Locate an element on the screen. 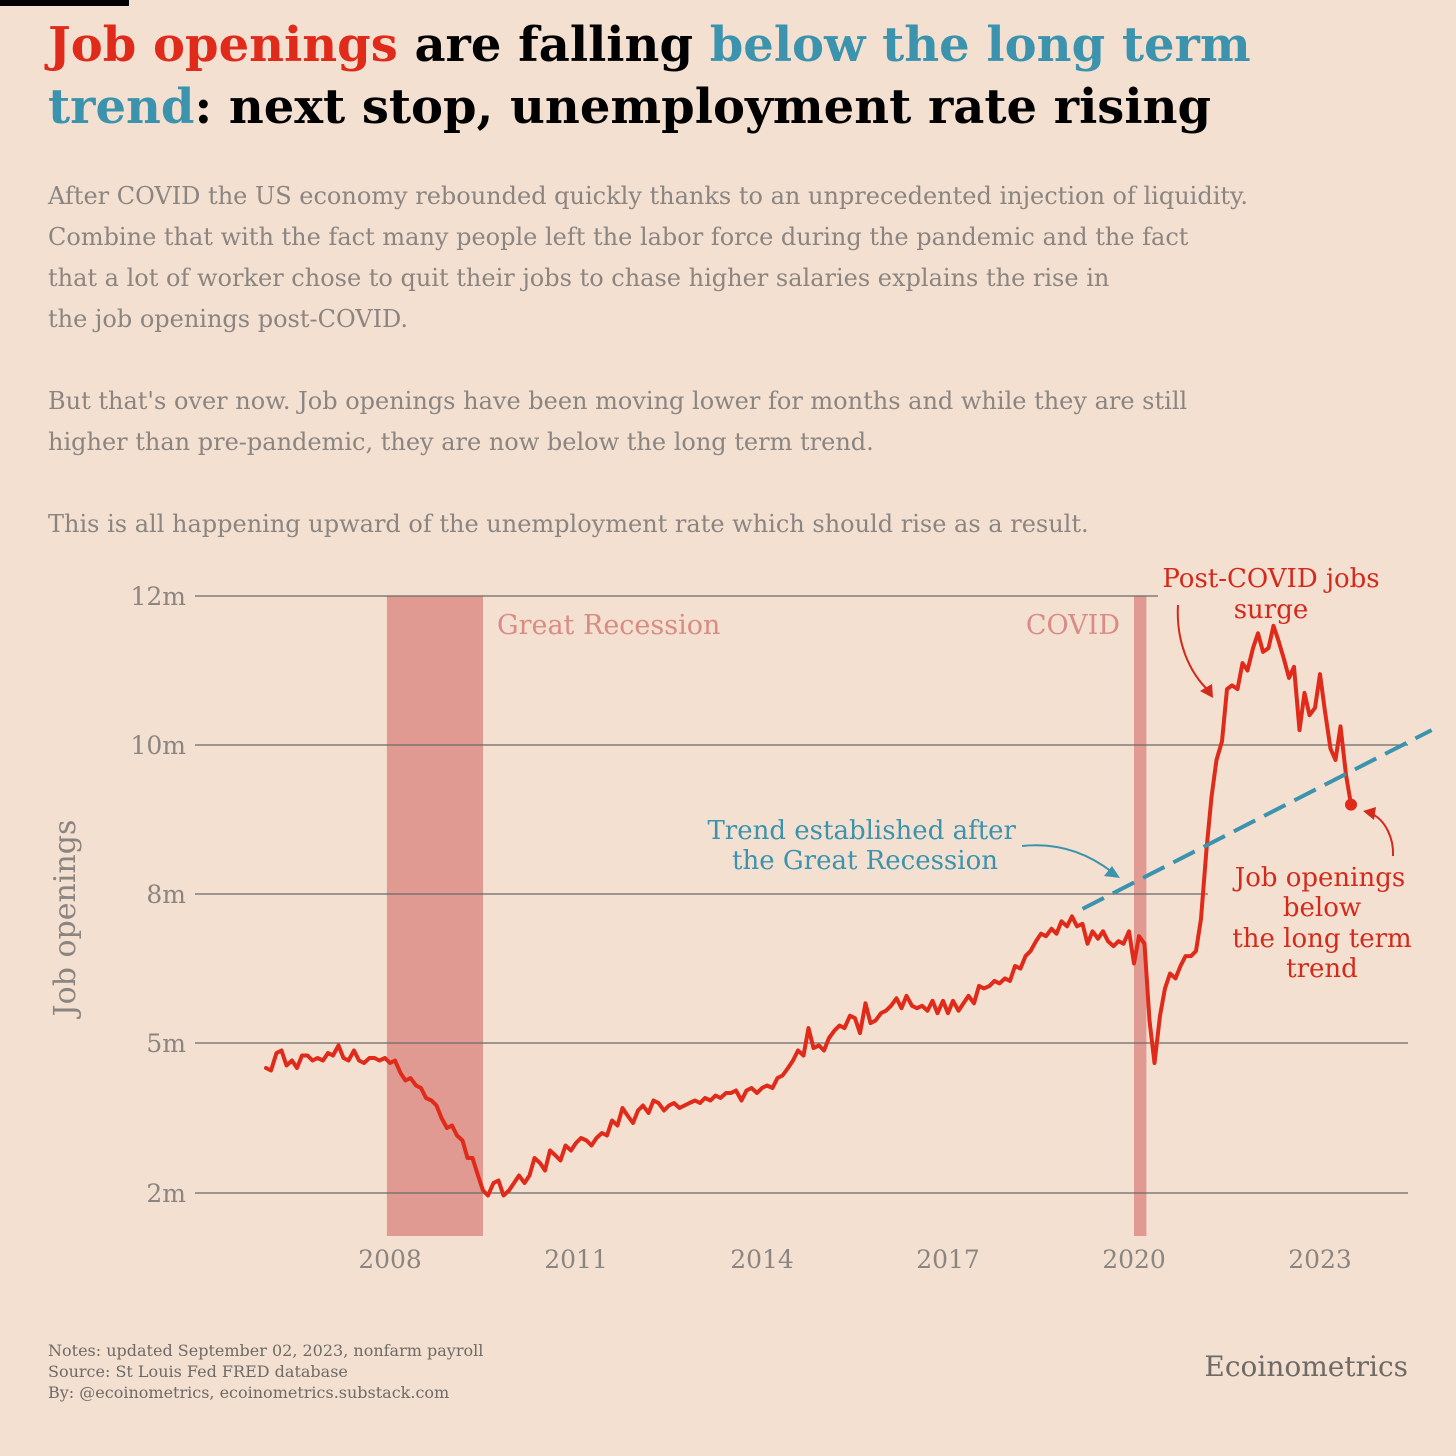 The width and height of the screenshot is (1456, 1456). y-axis-title: Job openings is located at coordinates (65, 920).